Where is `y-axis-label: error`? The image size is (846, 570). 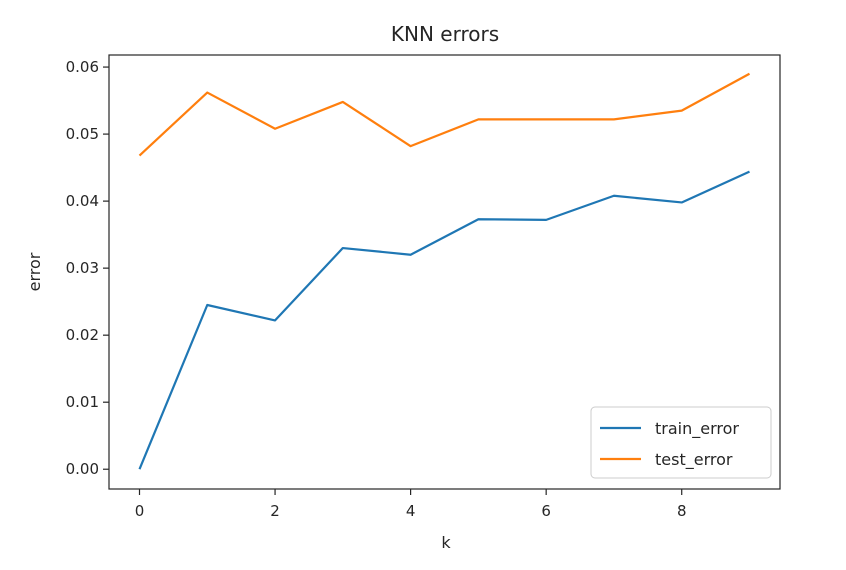
y-axis-label: error is located at coordinates (34, 271).